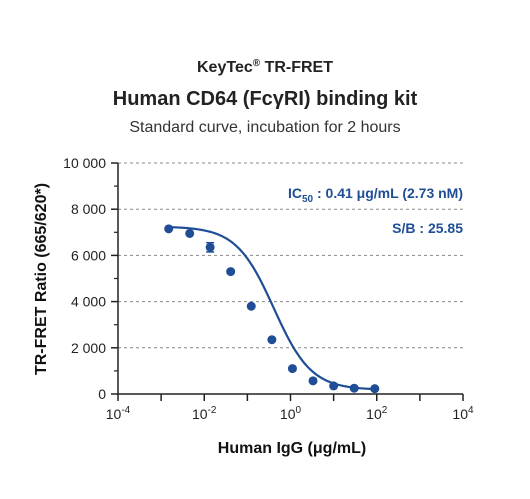 The image size is (530, 499). What do you see at coordinates (84, 163) in the screenshot?
I see `y-tick-label: 10 000` at bounding box center [84, 163].